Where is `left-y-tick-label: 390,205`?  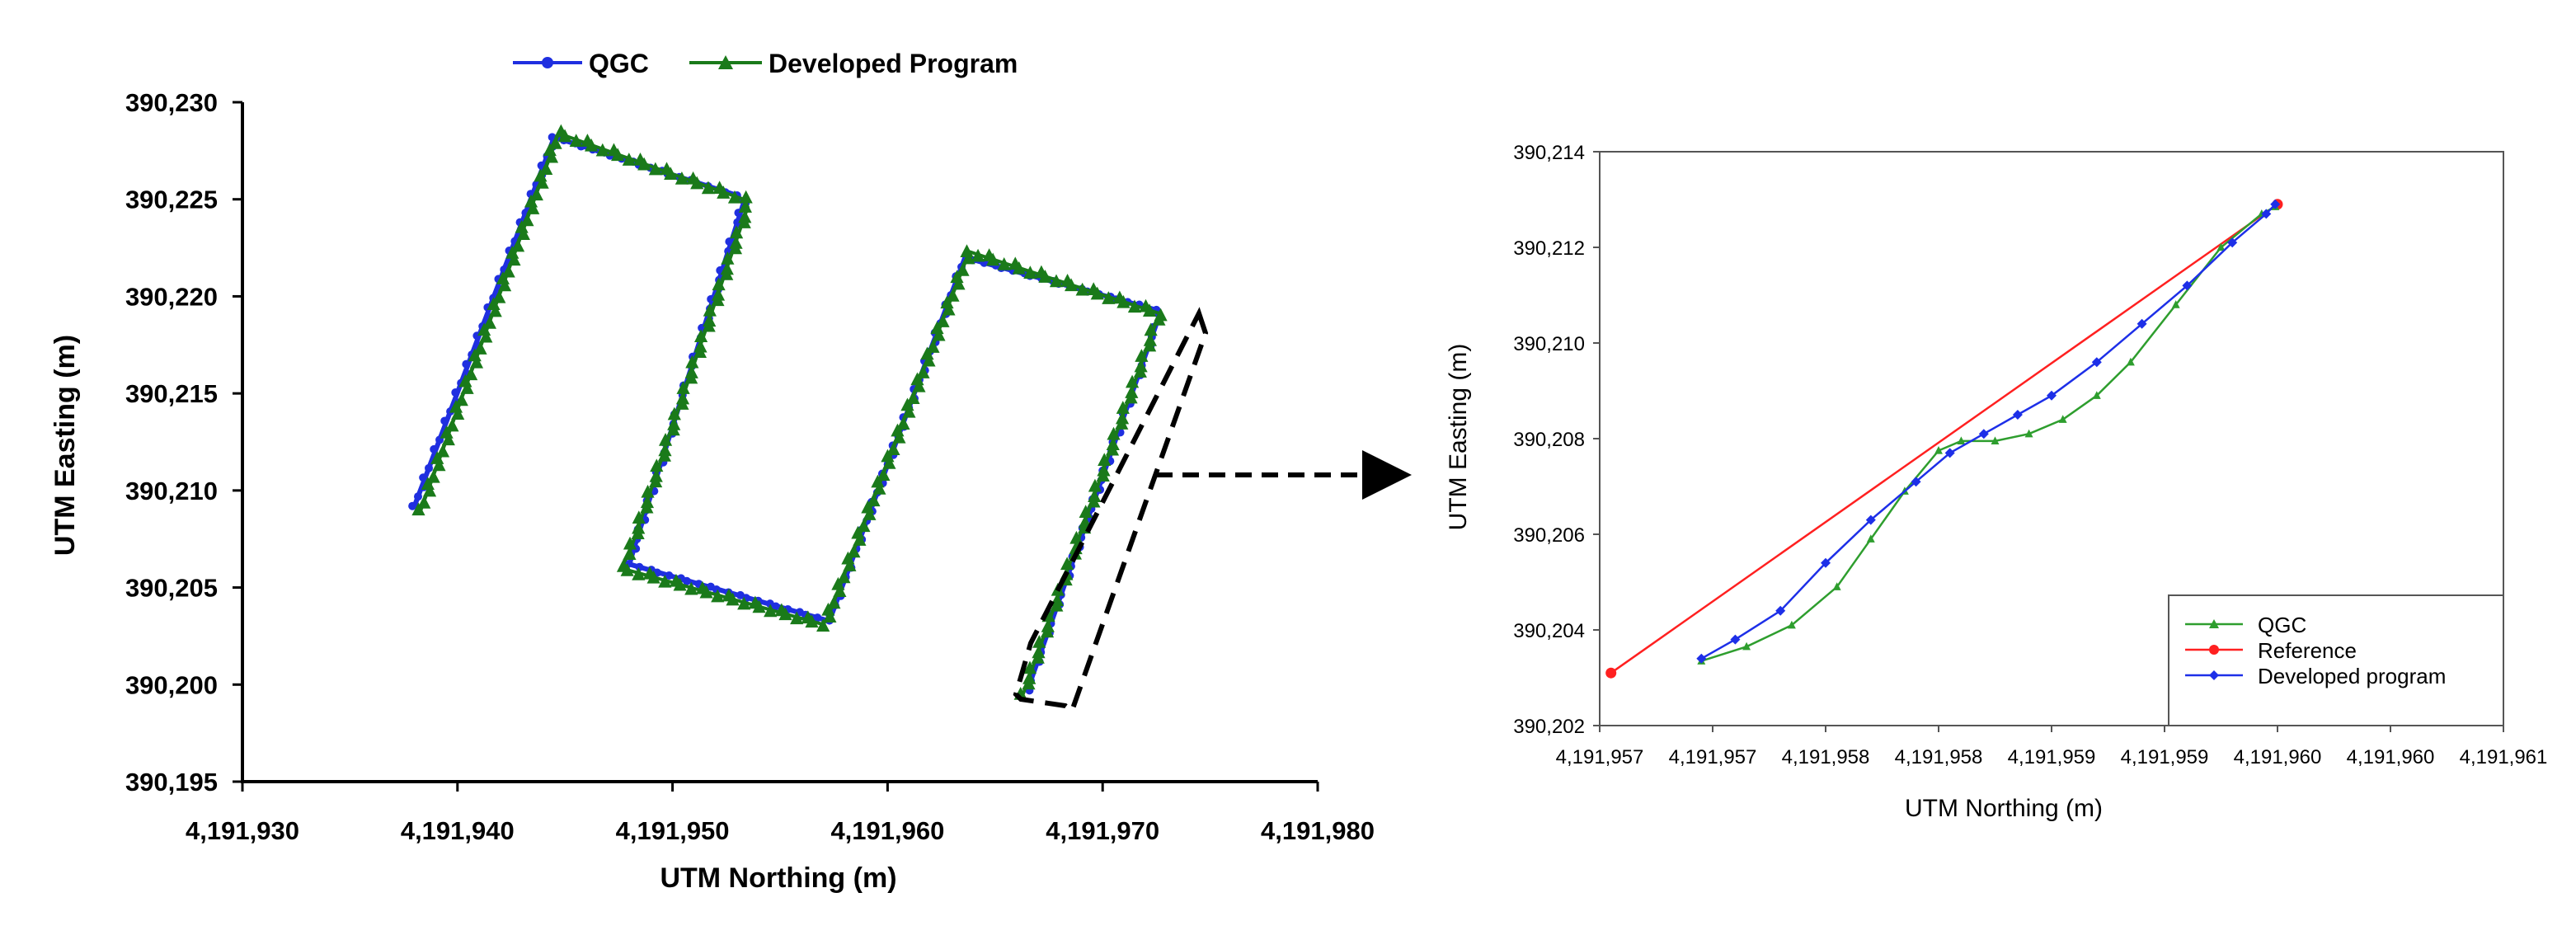 left-y-tick-label: 390,205 is located at coordinates (171, 588).